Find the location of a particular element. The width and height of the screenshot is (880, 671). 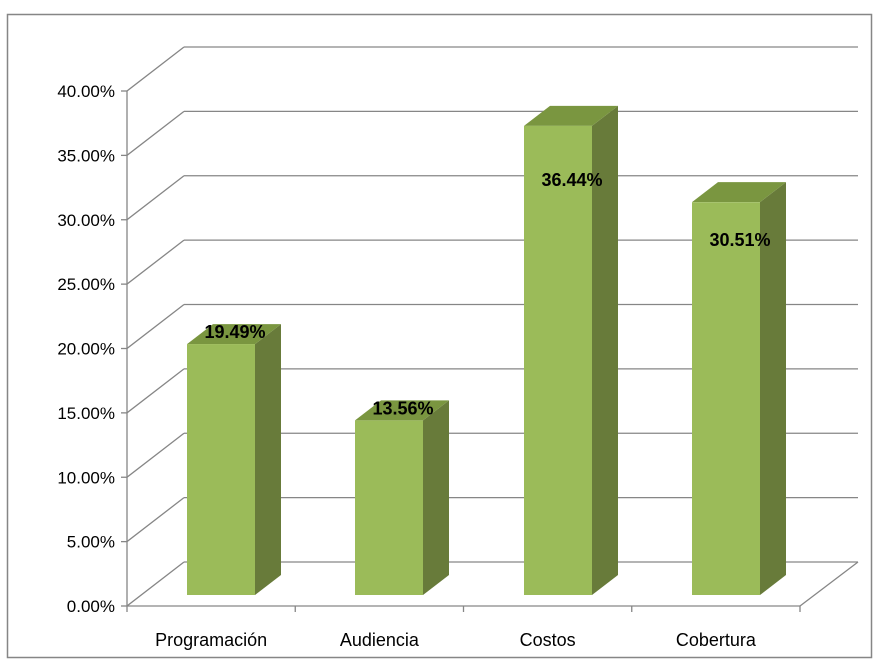

data-label: 13.56% is located at coordinates (402, 408).